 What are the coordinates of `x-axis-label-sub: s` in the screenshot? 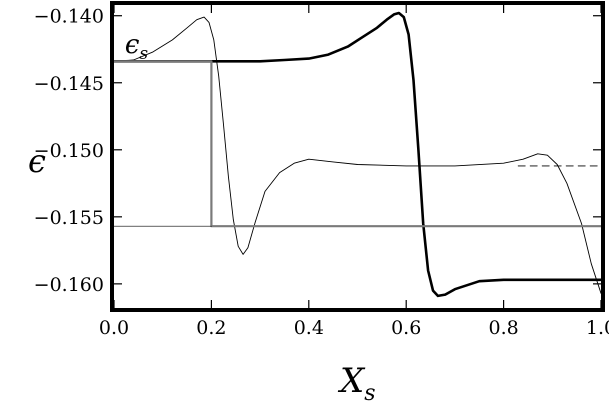 It's located at (369, 391).